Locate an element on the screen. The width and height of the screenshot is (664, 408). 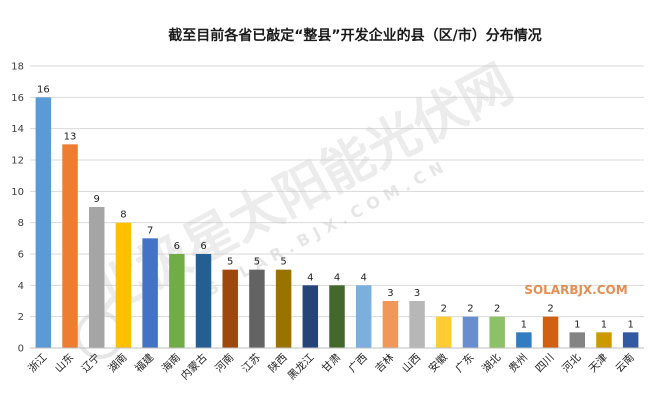
data-label: 7 is located at coordinates (150, 230).